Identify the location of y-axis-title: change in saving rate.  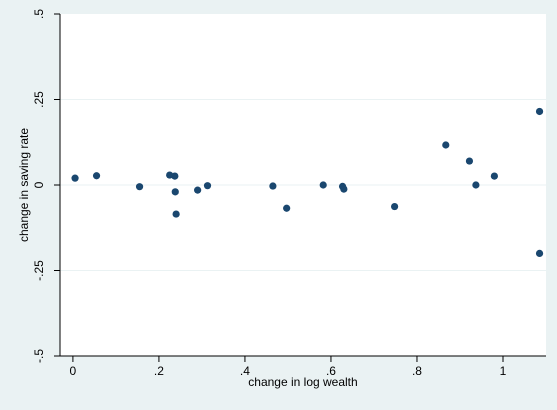
(24, 185).